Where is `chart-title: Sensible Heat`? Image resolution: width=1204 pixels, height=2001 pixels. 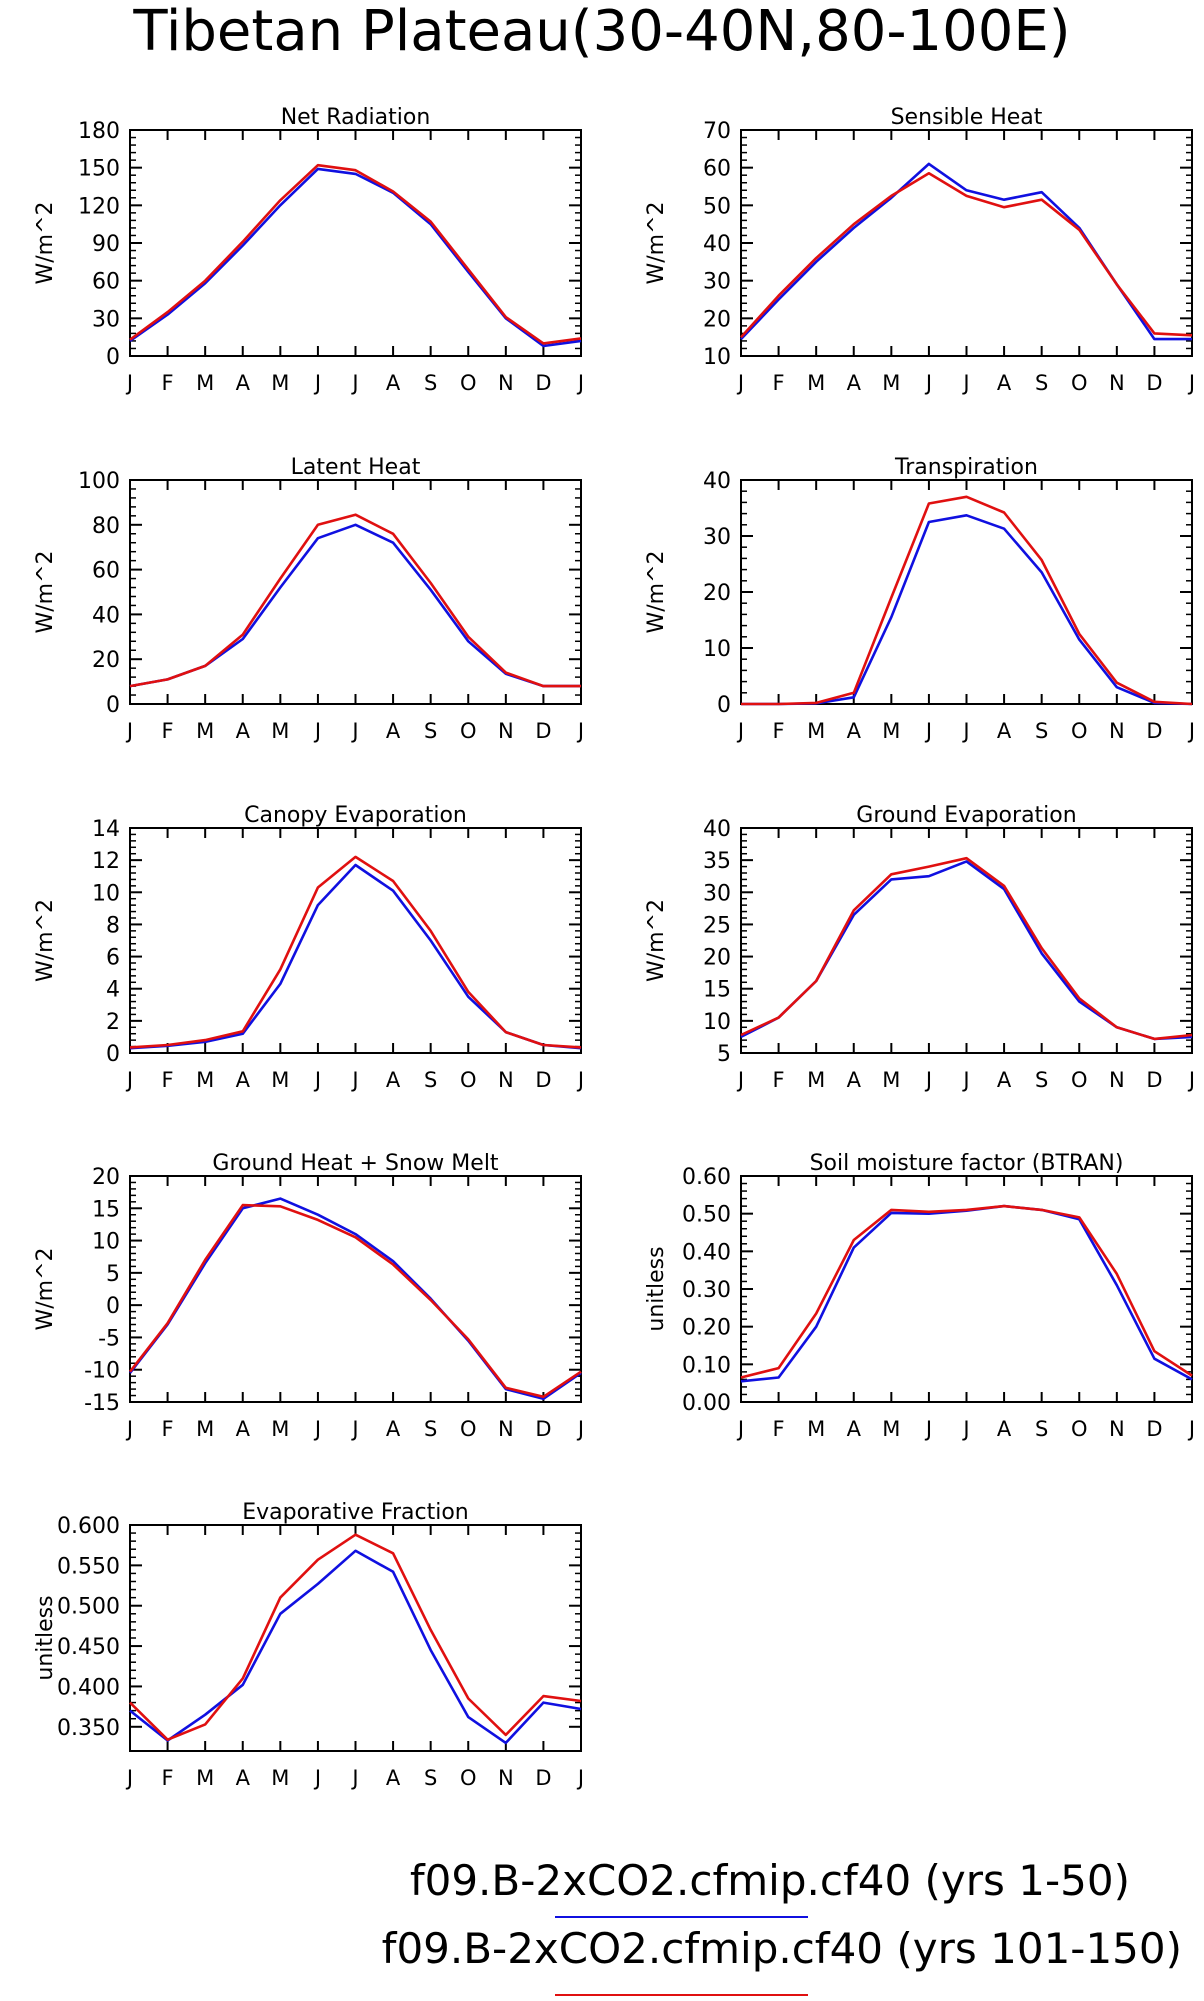
chart-title: Sensible Heat is located at coordinates (967, 117).